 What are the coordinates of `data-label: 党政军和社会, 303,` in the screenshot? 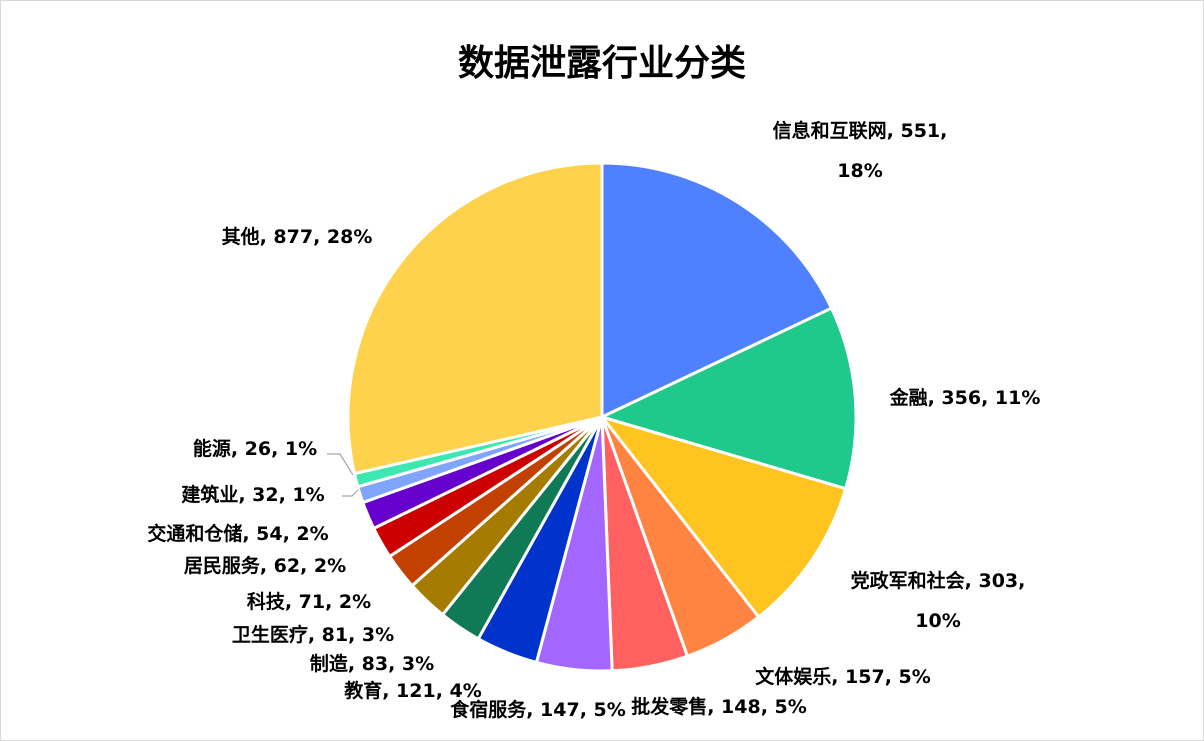 It's located at (938, 580).